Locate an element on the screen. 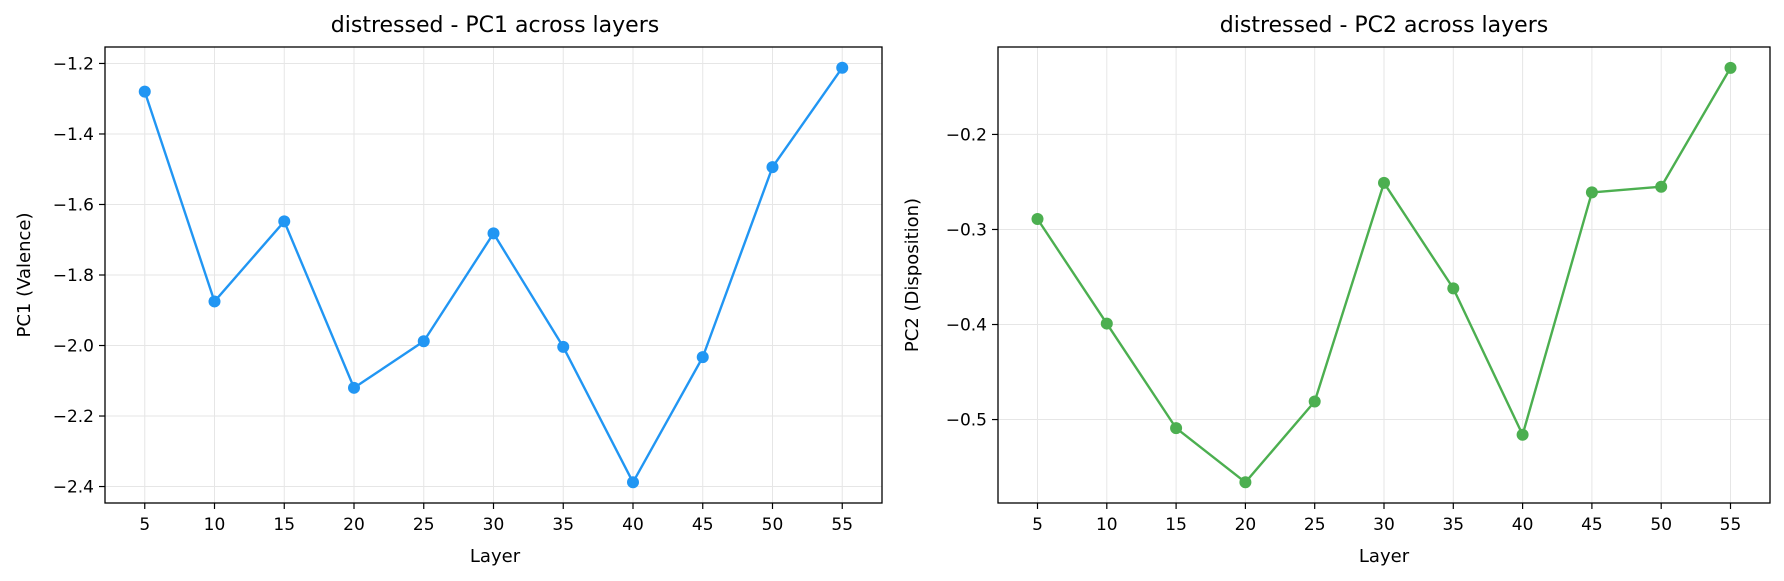 The width and height of the screenshot is (1784, 581). y-tick-label-pc2: −0.2 is located at coordinates (966, 135).